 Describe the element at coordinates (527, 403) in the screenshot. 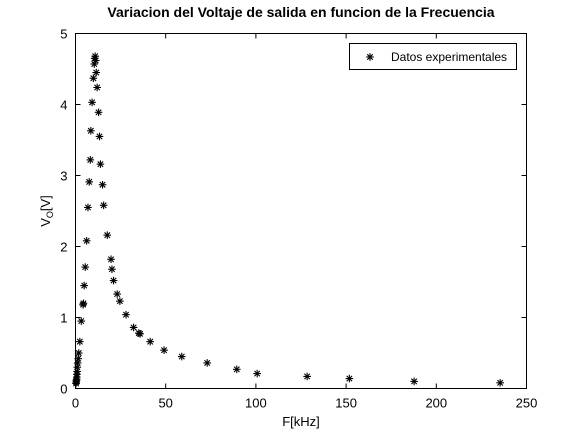

I see `x-tick-label: 250` at that location.